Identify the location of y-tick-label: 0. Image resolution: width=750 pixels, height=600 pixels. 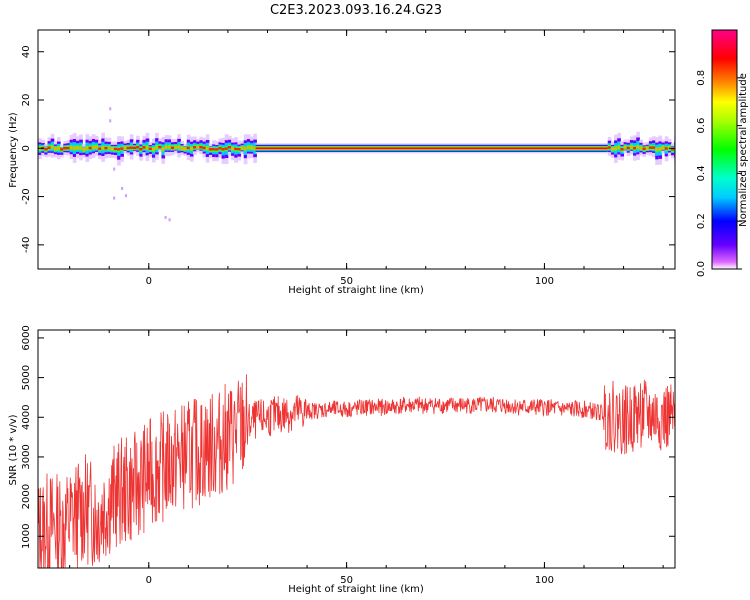
(26, 148).